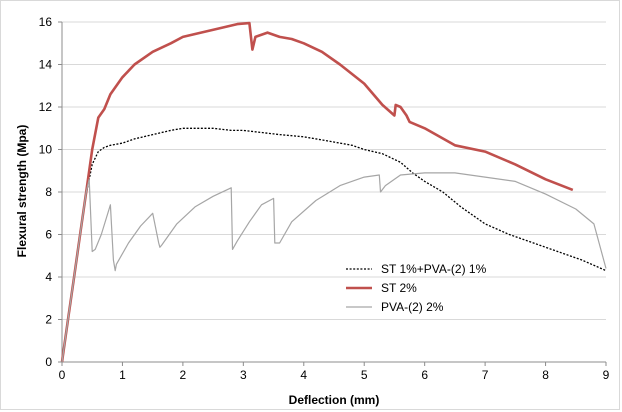 This screenshot has width=622, height=412. What do you see at coordinates (48, 192) in the screenshot?
I see `y-tick-label-4: 8` at bounding box center [48, 192].